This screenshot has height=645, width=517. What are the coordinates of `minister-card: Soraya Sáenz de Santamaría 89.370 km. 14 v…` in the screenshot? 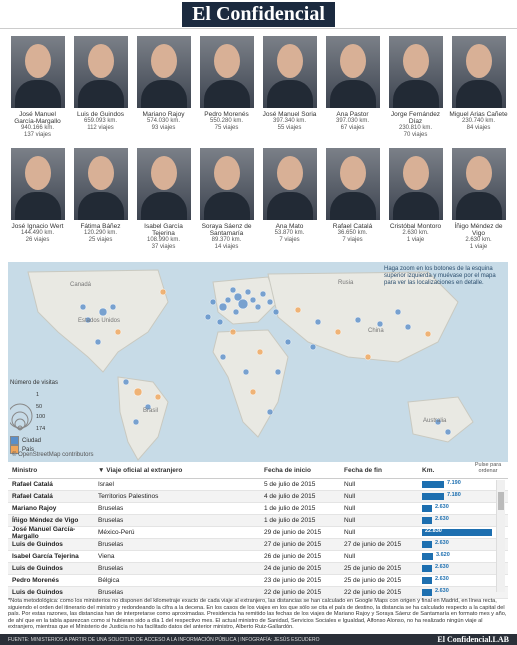 It's located at (226, 199).